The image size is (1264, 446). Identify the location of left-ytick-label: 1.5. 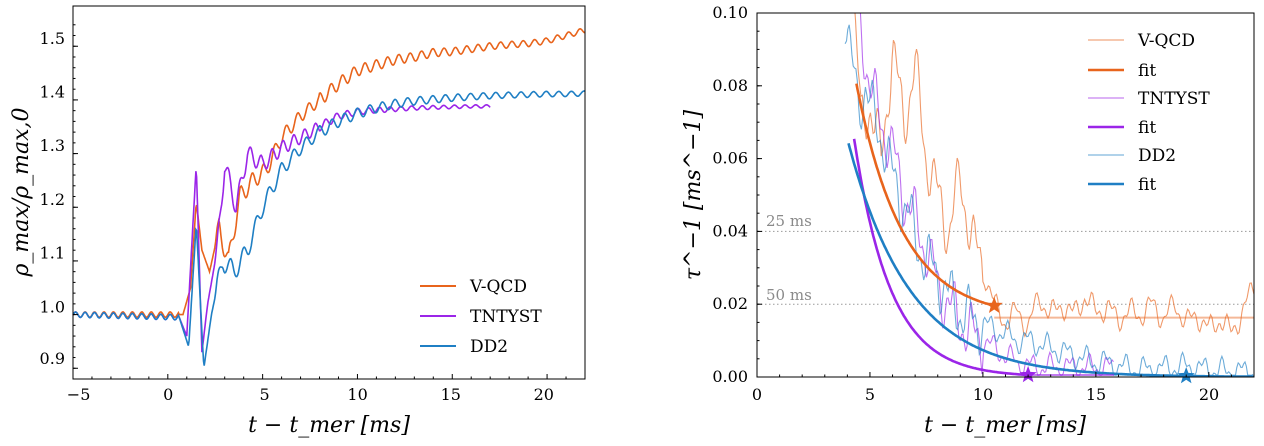
(52, 38).